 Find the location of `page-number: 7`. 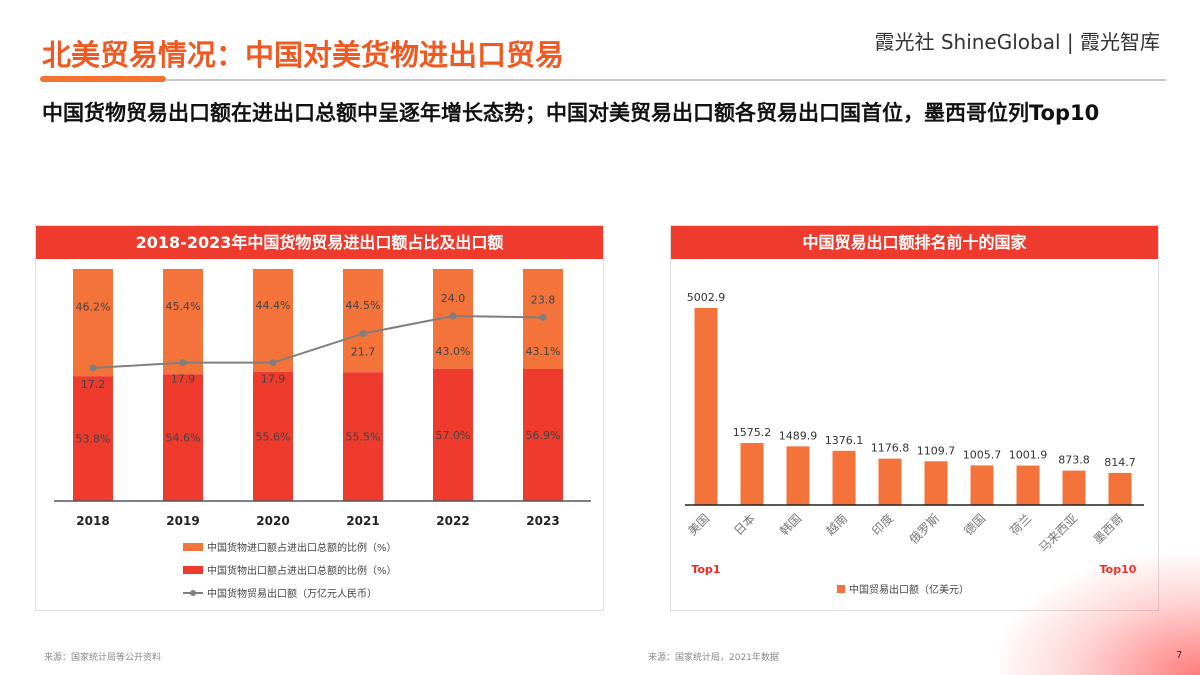

page-number: 7 is located at coordinates (1179, 655).